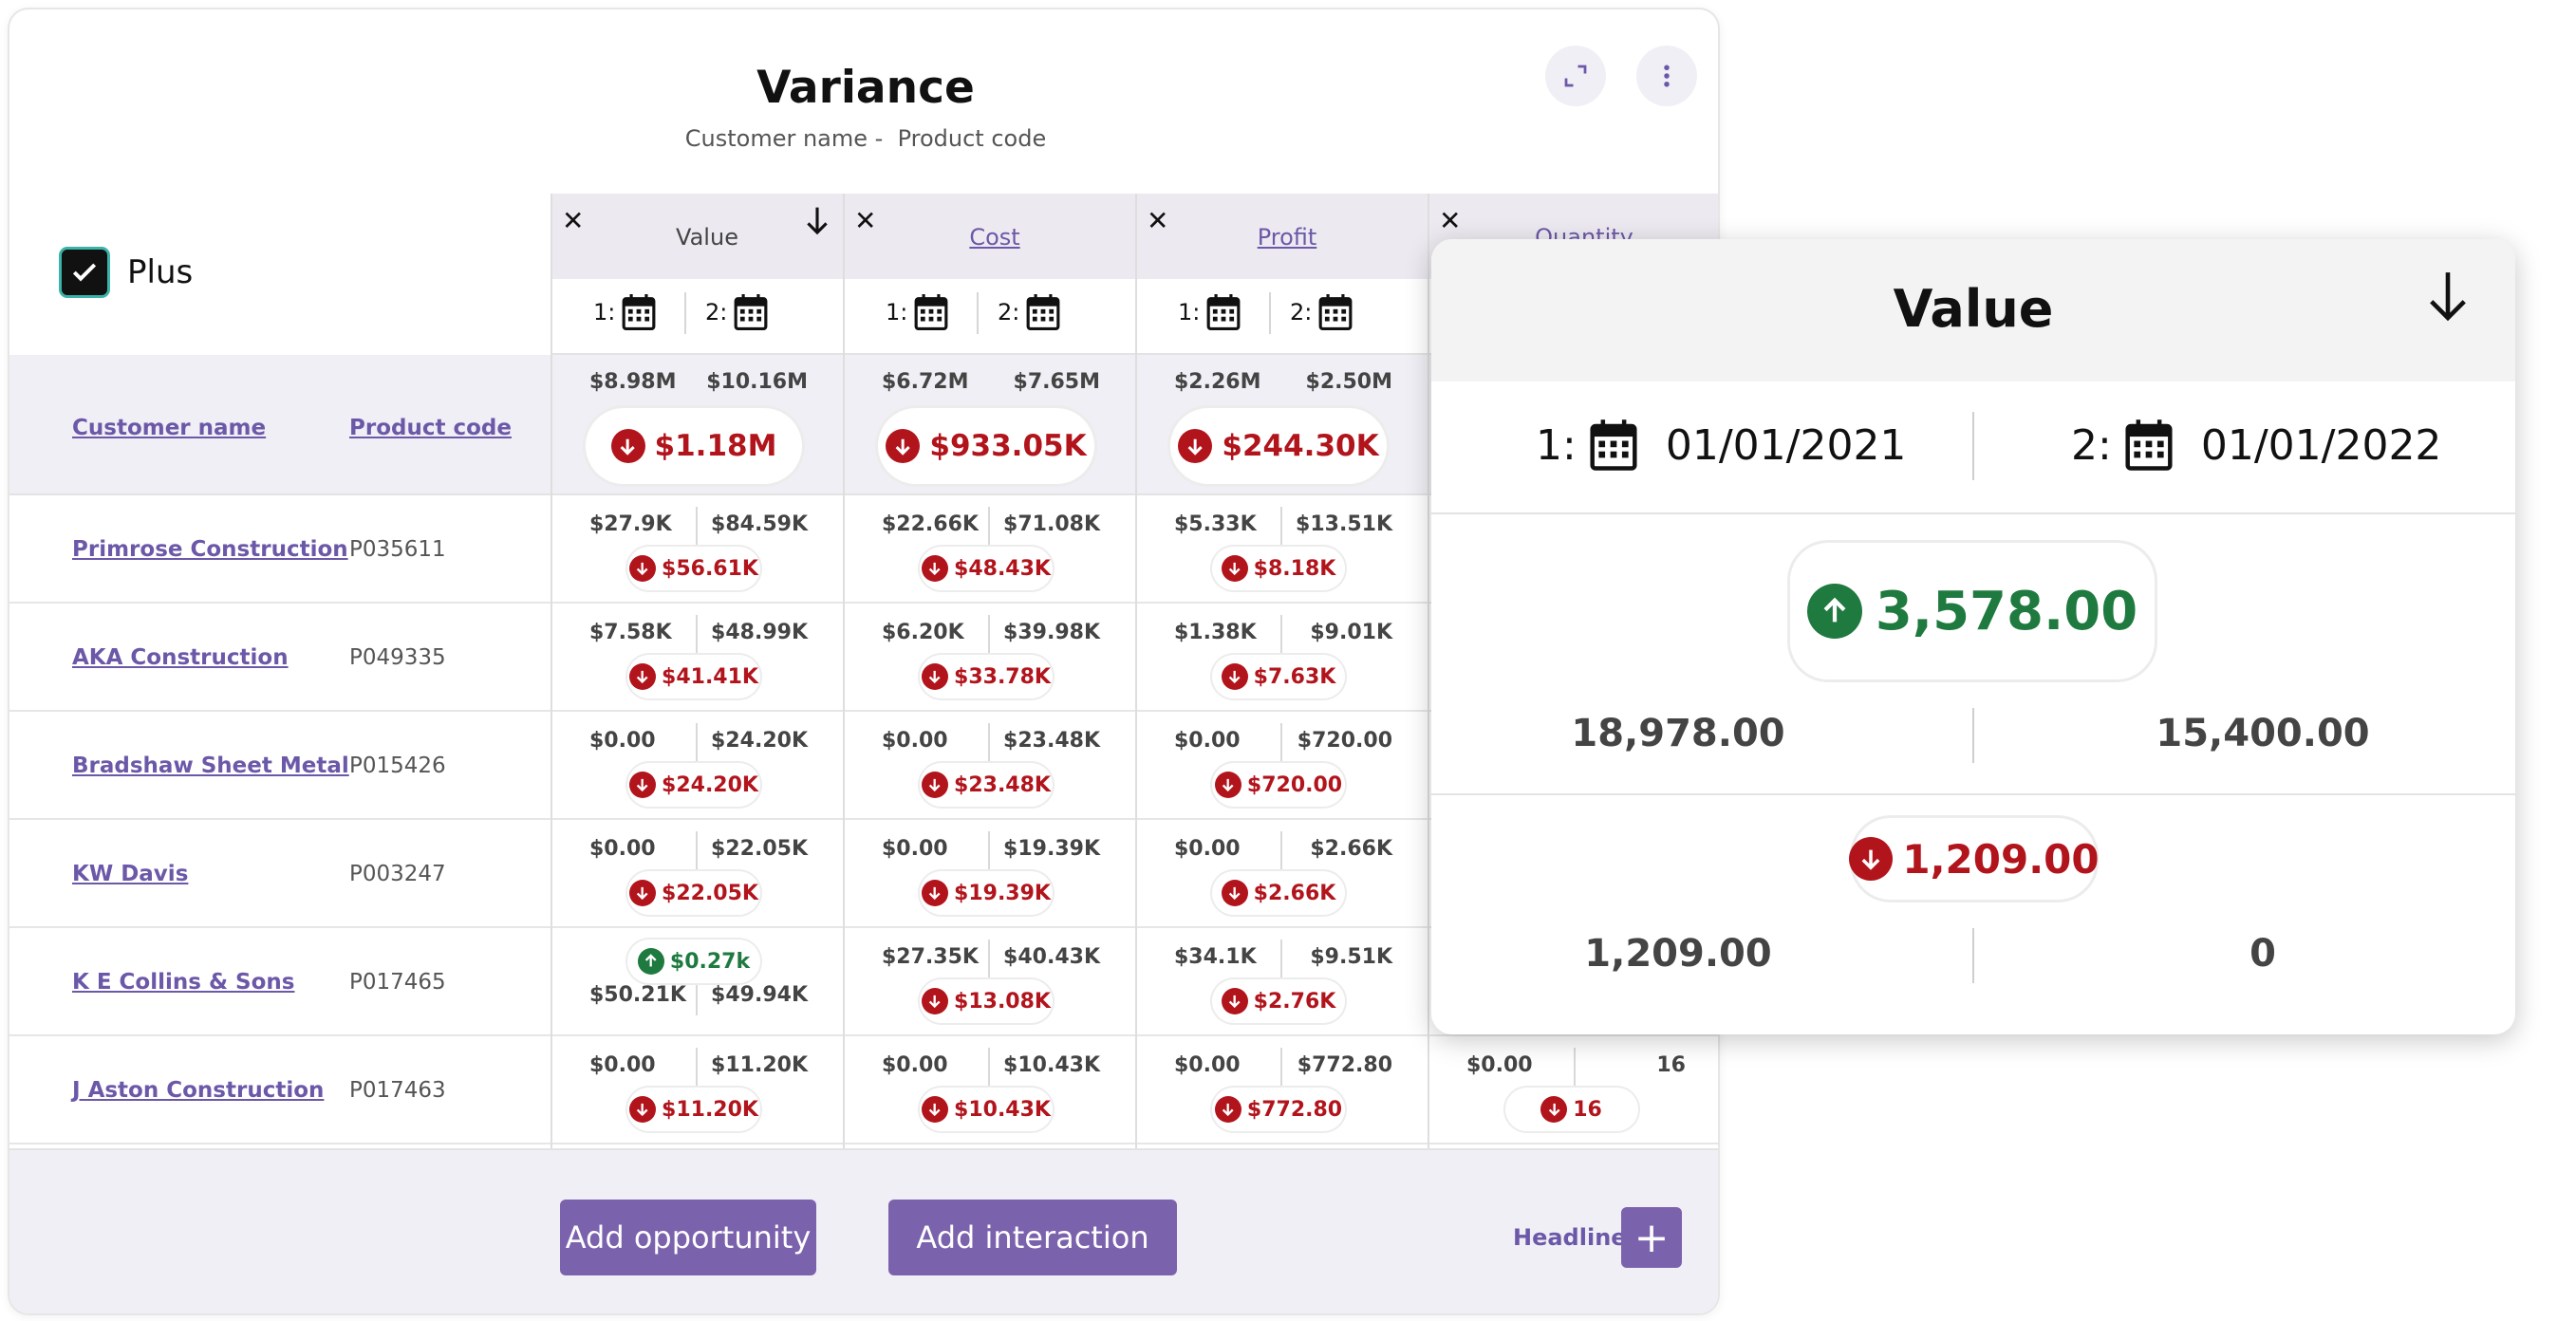  I want to click on total-variance-value: $1.18M, so click(715, 446).